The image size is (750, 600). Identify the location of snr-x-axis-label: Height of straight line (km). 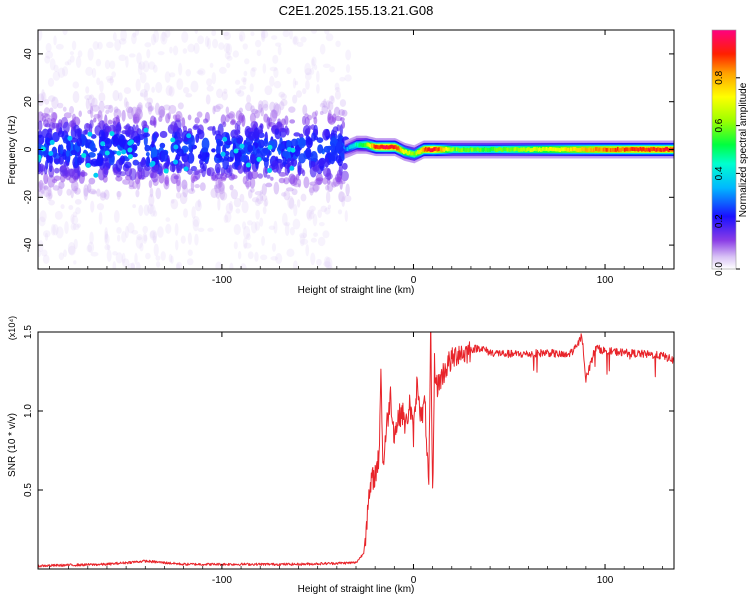
(356, 589).